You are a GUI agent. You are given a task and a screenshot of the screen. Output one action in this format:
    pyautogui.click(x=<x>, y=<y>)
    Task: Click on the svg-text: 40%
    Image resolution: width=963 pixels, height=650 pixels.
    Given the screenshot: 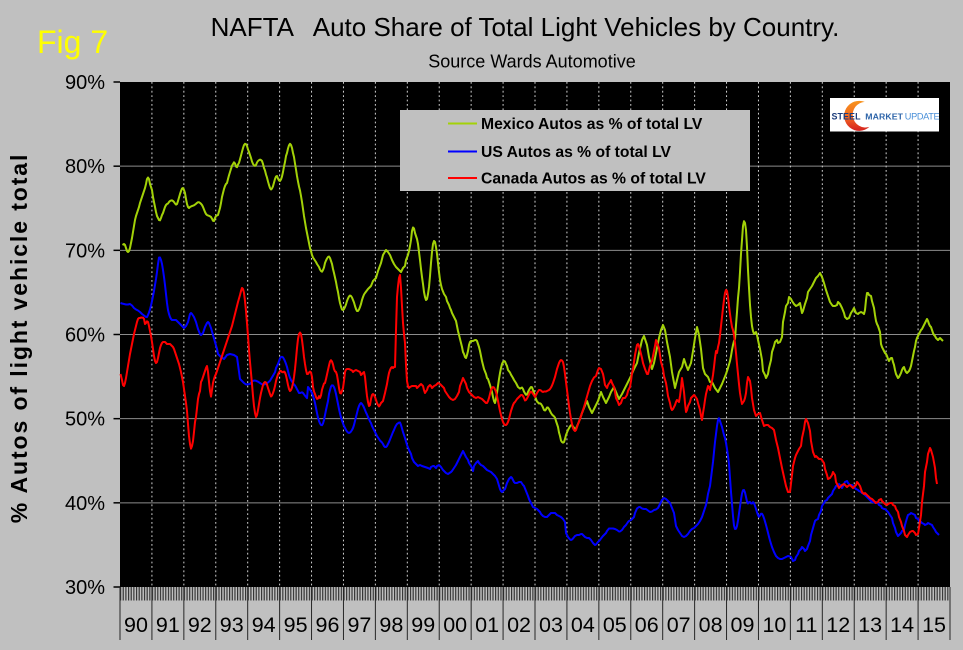 What is the action you would take?
    pyautogui.click(x=85, y=504)
    